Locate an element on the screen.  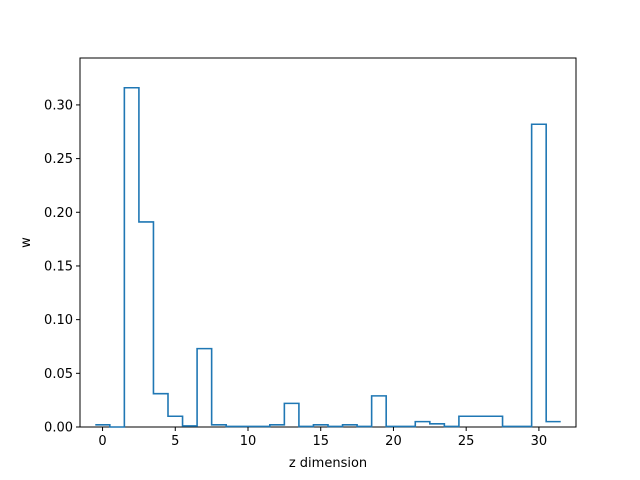
y-tick-label: 0.30 is located at coordinates (58, 105).